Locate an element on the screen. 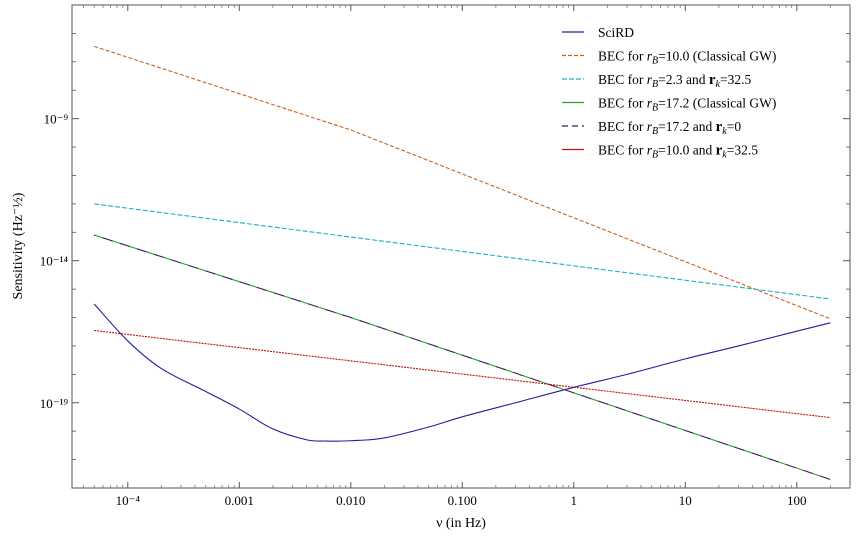 Image resolution: width=858 pixels, height=537 pixels. x-tick-label: 100 is located at coordinates (797, 500).